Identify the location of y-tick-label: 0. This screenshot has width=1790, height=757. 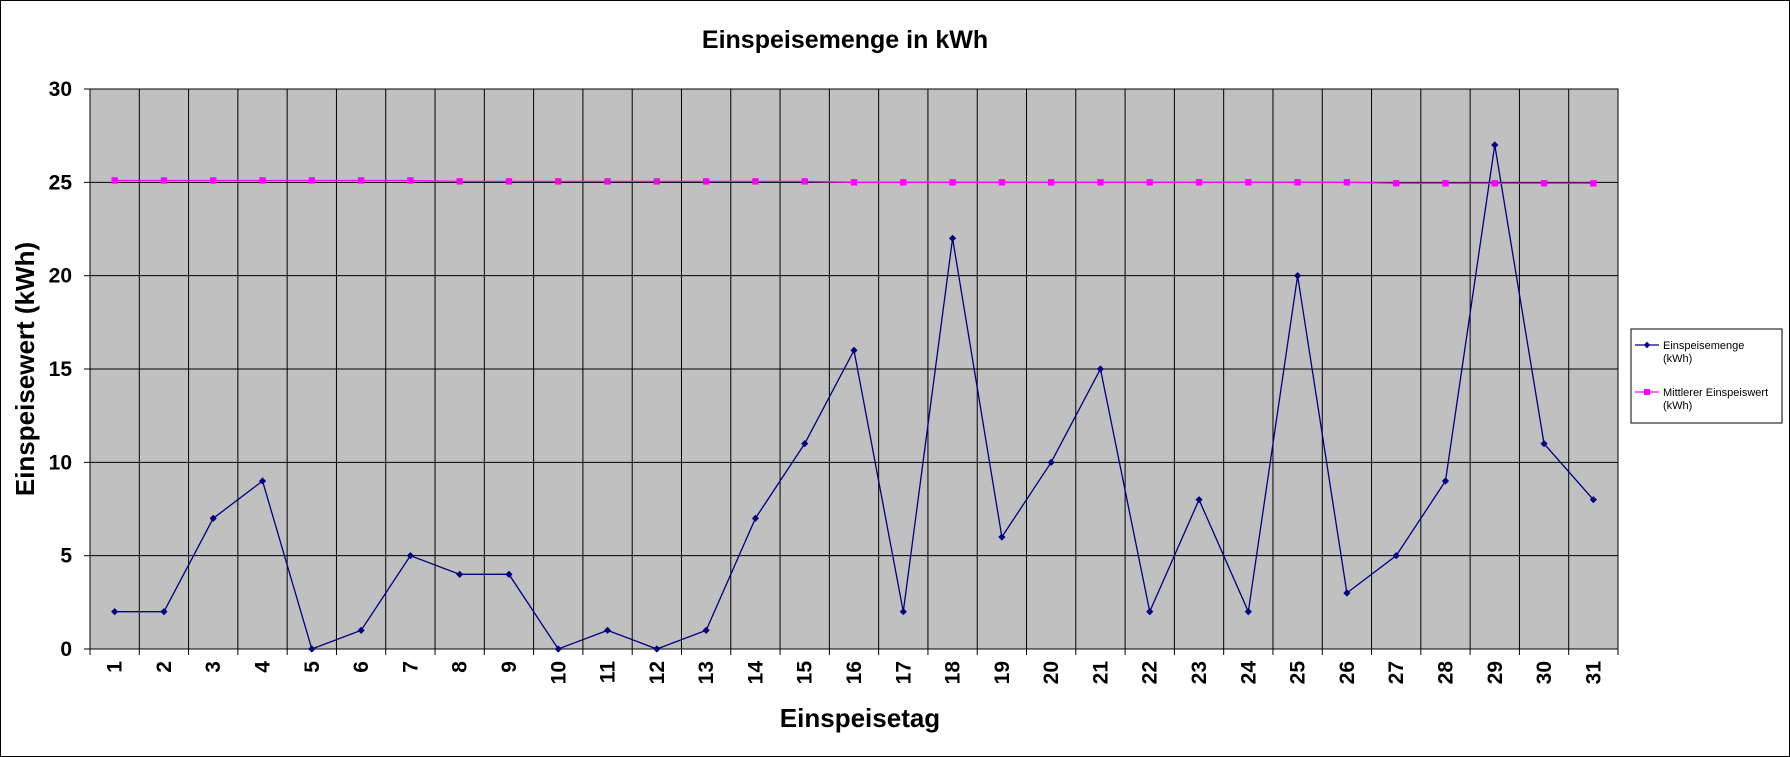
(66, 649).